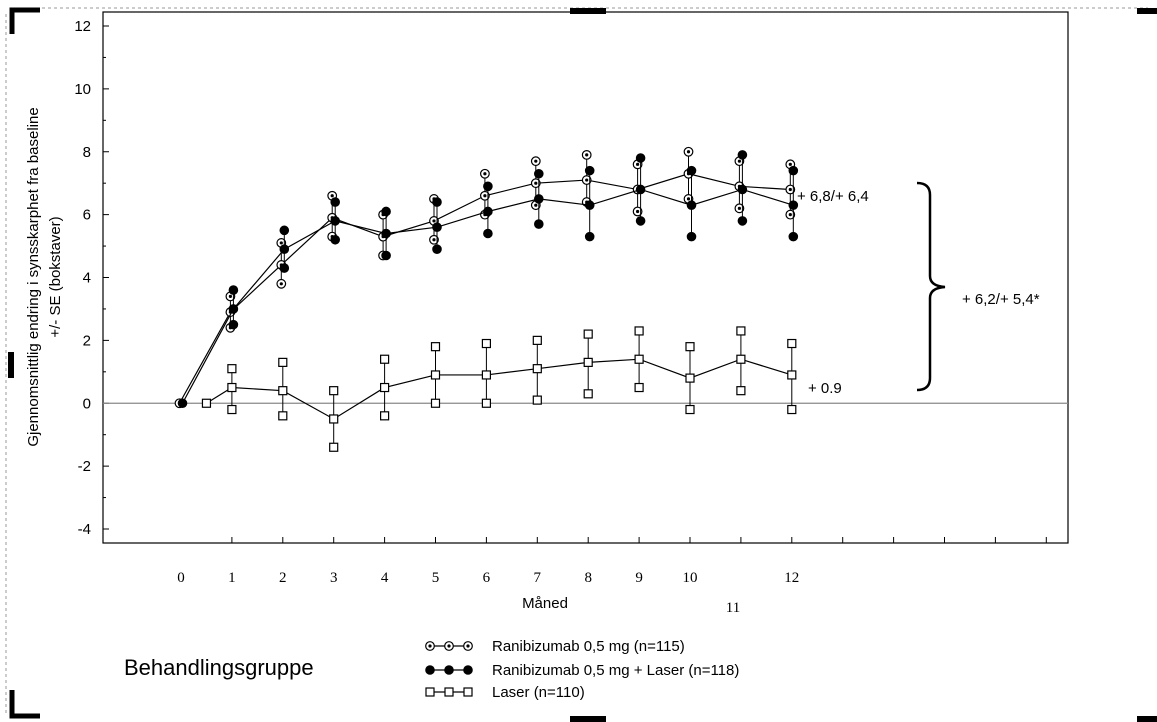 This screenshot has width=1157, height=722. Describe the element at coordinates (833, 196) in the screenshot. I see `annotation-ranibizumab-end: + 6,8/+ 6,4` at that location.